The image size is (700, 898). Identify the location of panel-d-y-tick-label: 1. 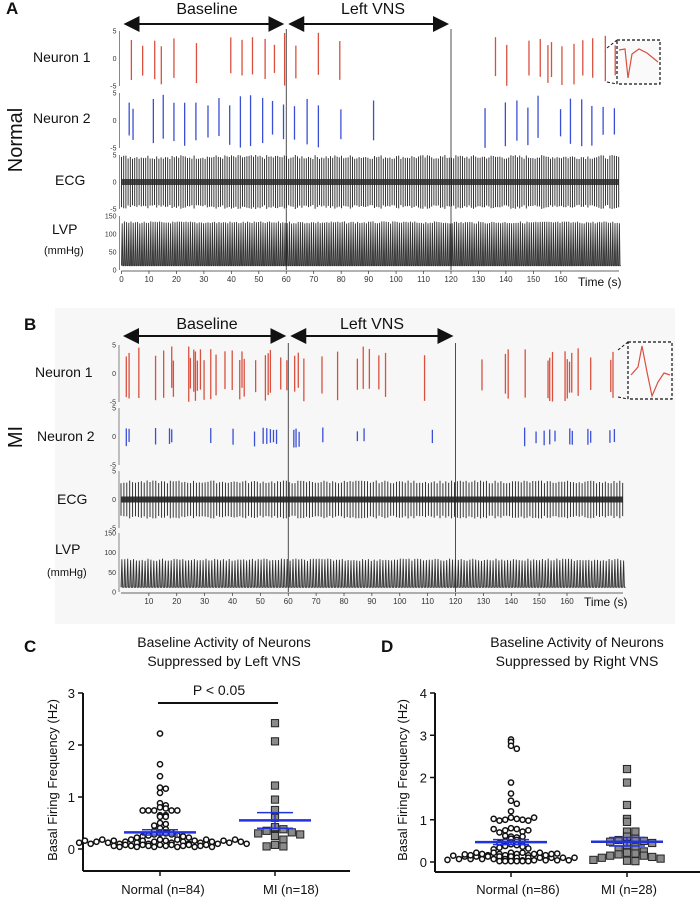
(423, 820).